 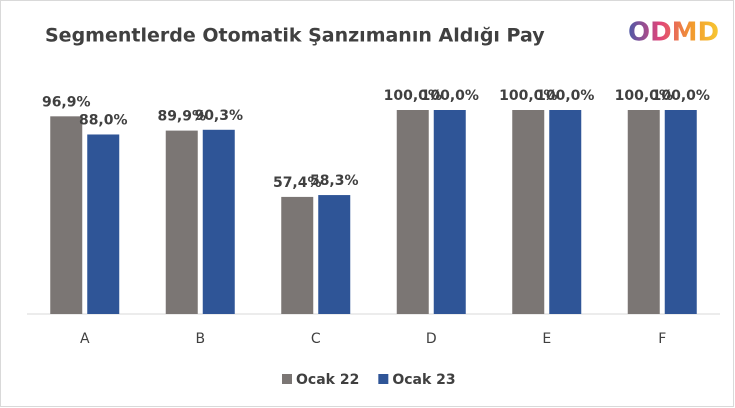 I want to click on x-tick-label: F, so click(x=662, y=339).